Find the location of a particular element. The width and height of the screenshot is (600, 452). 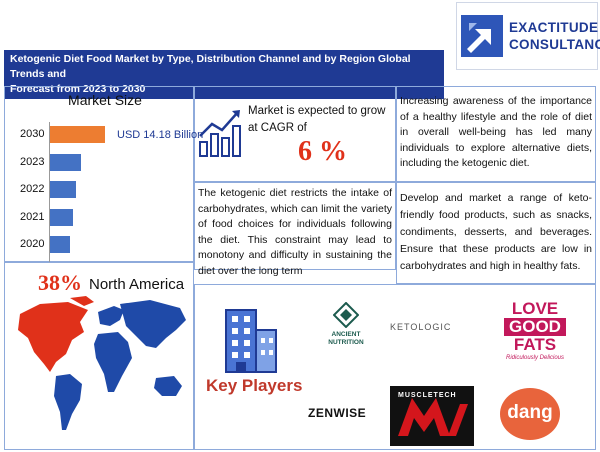

ancient-nutrition-icon is located at coordinates (346, 315).